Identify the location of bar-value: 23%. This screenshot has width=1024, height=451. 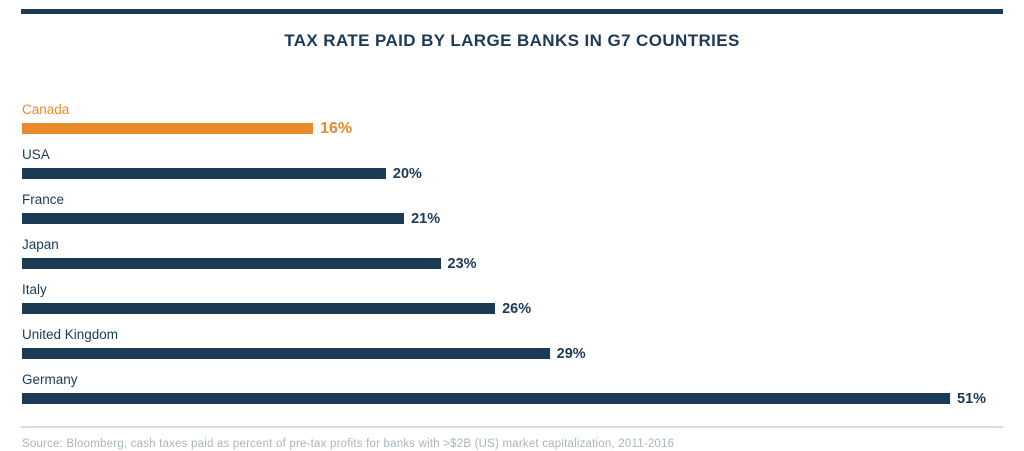
(462, 263).